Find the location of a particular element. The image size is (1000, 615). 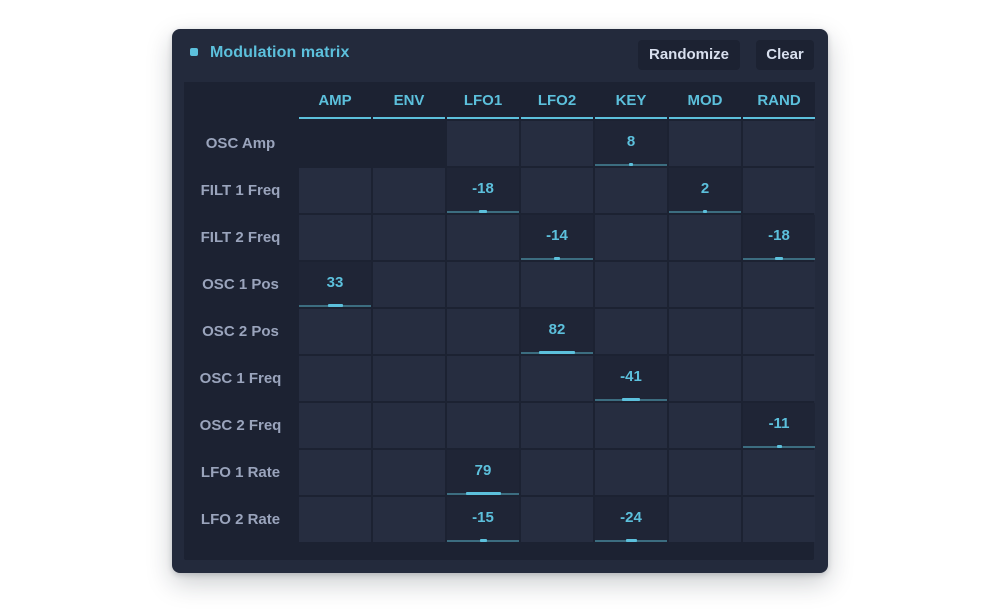

modulation-amount: 82 is located at coordinates (557, 329).